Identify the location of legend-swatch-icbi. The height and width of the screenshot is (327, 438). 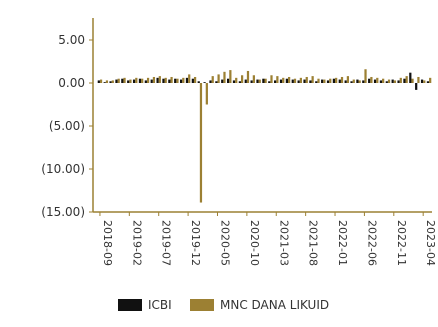
(130, 305).